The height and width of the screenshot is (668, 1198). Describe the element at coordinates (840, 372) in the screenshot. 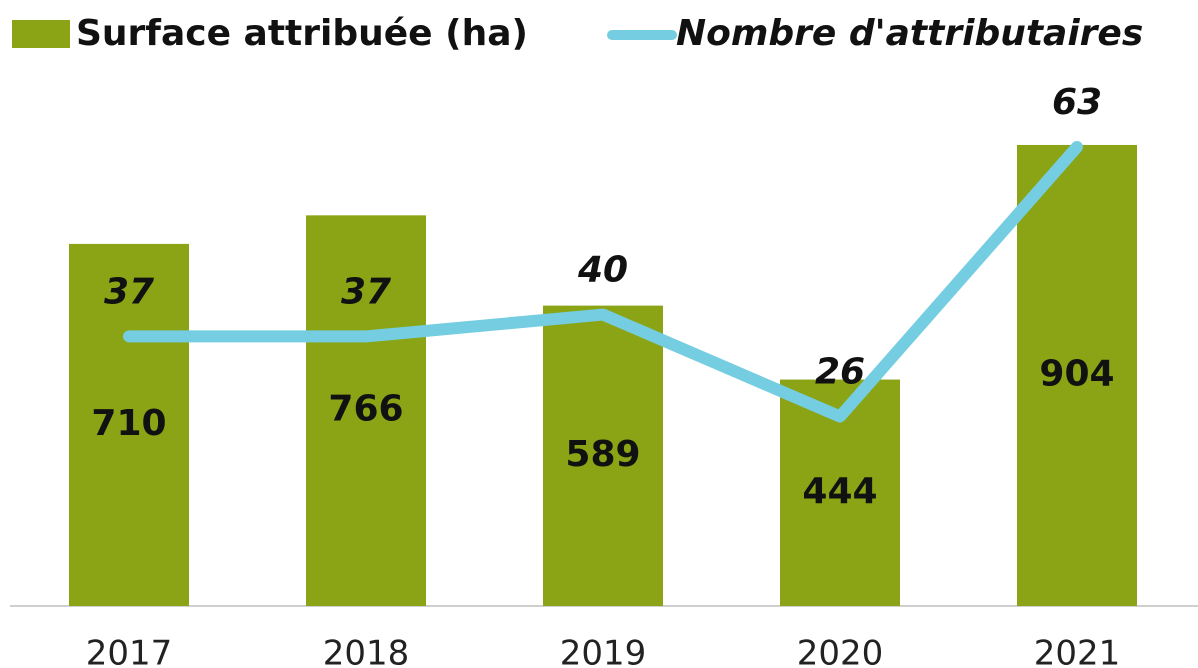

I see `line-value-label: 26` at that location.